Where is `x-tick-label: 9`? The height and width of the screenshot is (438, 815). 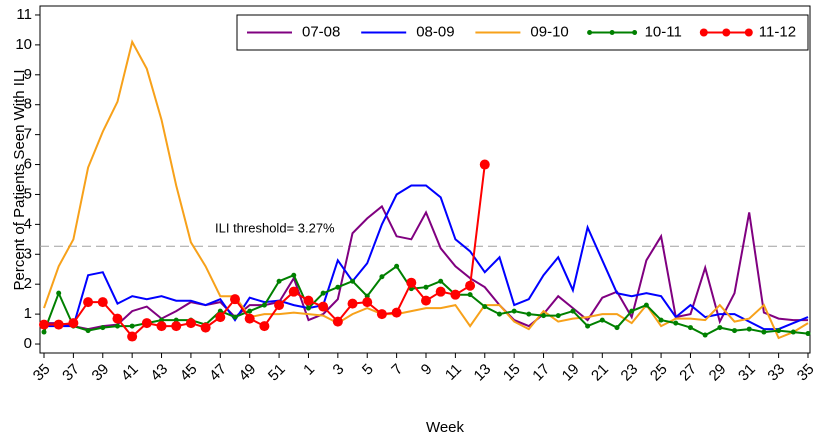 x-tick-label: 9 is located at coordinates (427, 370).